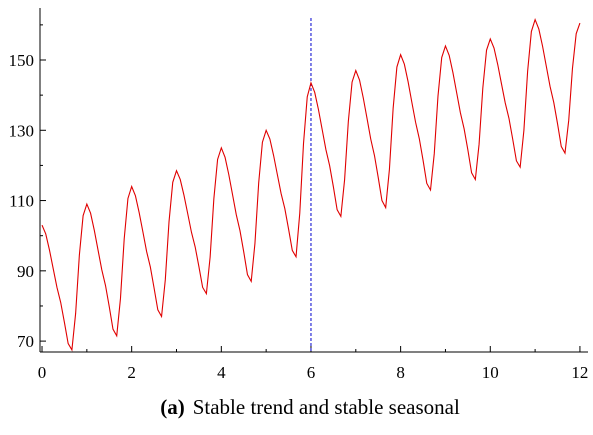 Image resolution: width=593 pixels, height=435 pixels. I want to click on x-tick-label: 4, so click(221, 372).